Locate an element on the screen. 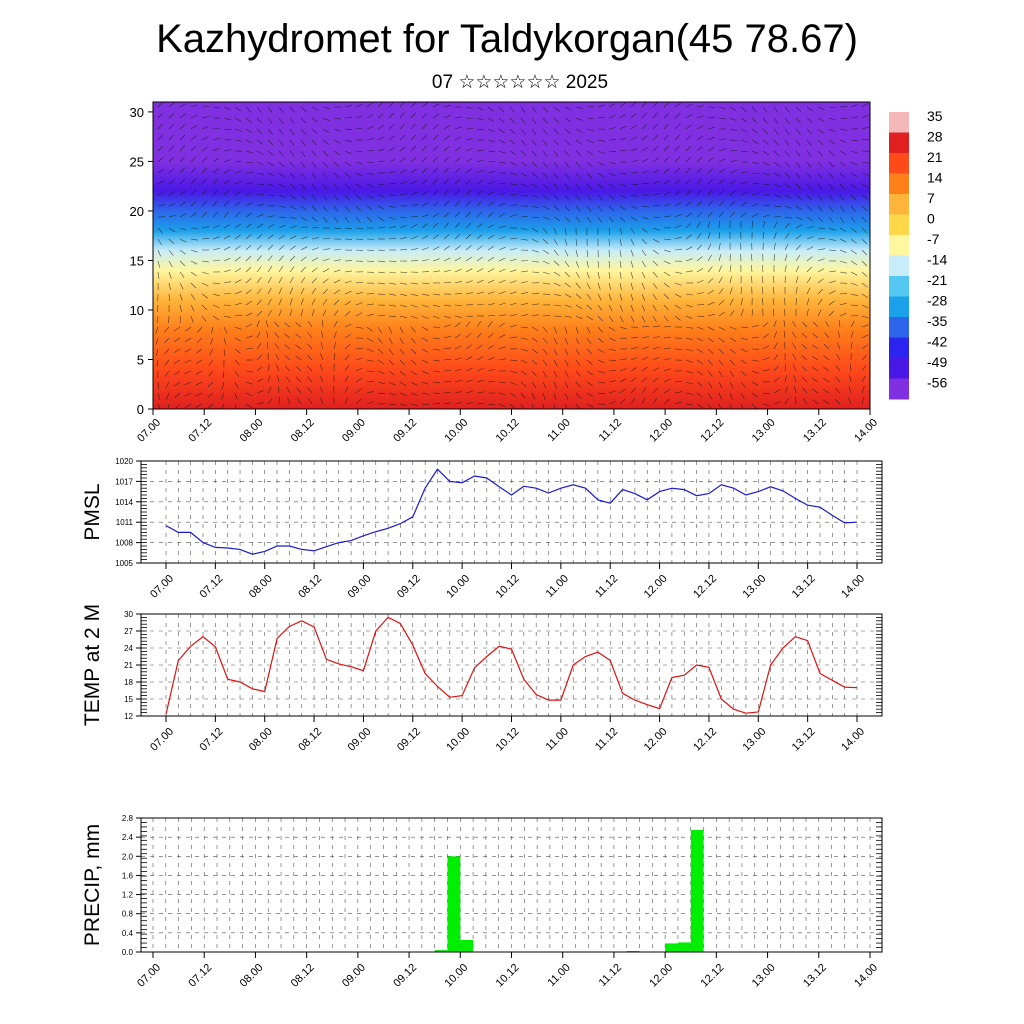 This screenshot has height=1024, width=1024. y-tick-label: 20 is located at coordinates (137, 211).